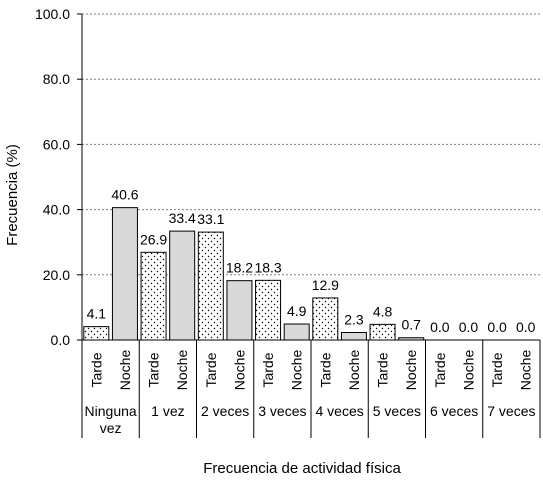 This screenshot has height=485, width=543. What do you see at coordinates (383, 311) in the screenshot?
I see `data-label: 4.8` at bounding box center [383, 311].